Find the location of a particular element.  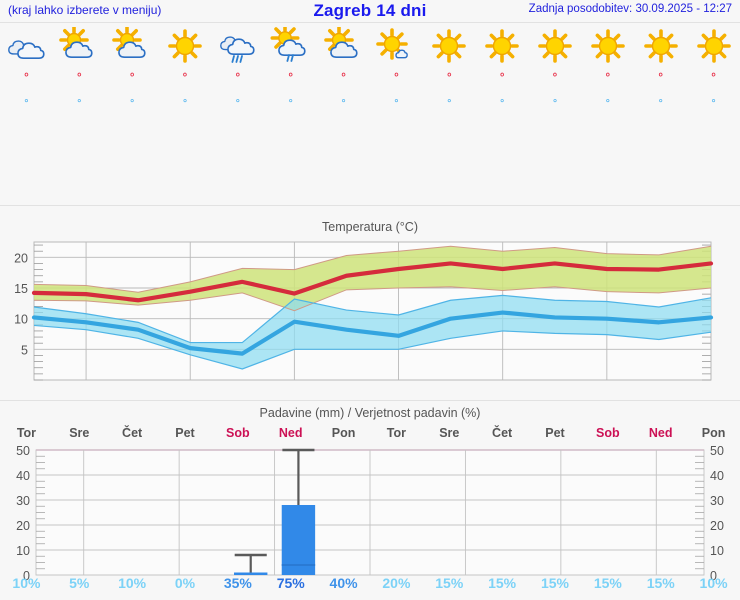

precipitation-probability: 40% is located at coordinates (343, 583).